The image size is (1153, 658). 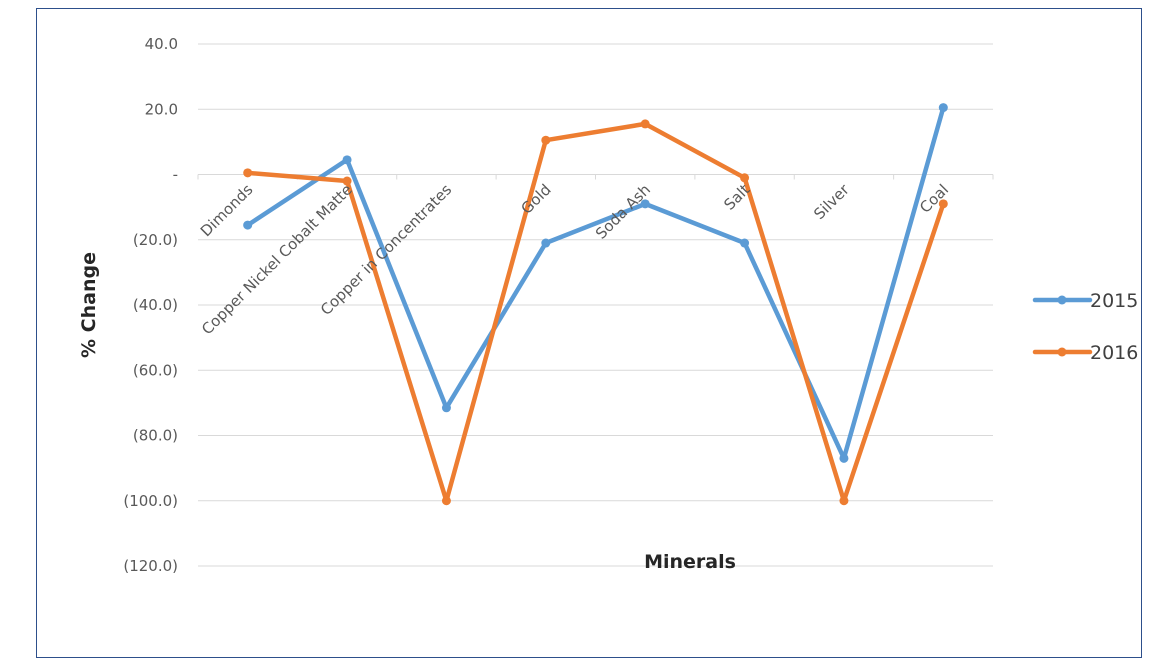 I want to click on y-tick-label: (20.0), so click(x=155, y=240).